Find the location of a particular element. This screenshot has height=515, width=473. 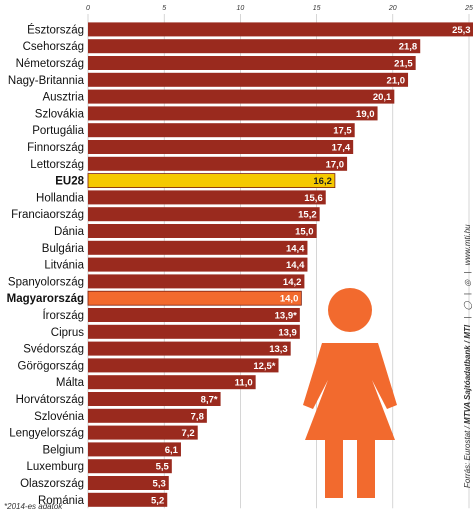

category-label: Ciprus is located at coordinates (67, 333).